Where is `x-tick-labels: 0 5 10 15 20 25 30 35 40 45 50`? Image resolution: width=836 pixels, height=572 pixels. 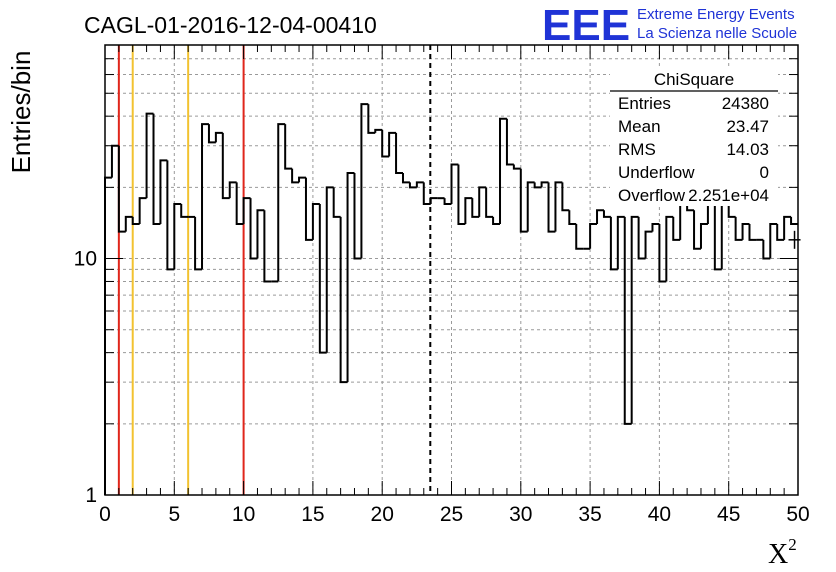
x-tick-labels: 0 5 10 15 20 25 30 35 40 45 50 is located at coordinates (454, 514).